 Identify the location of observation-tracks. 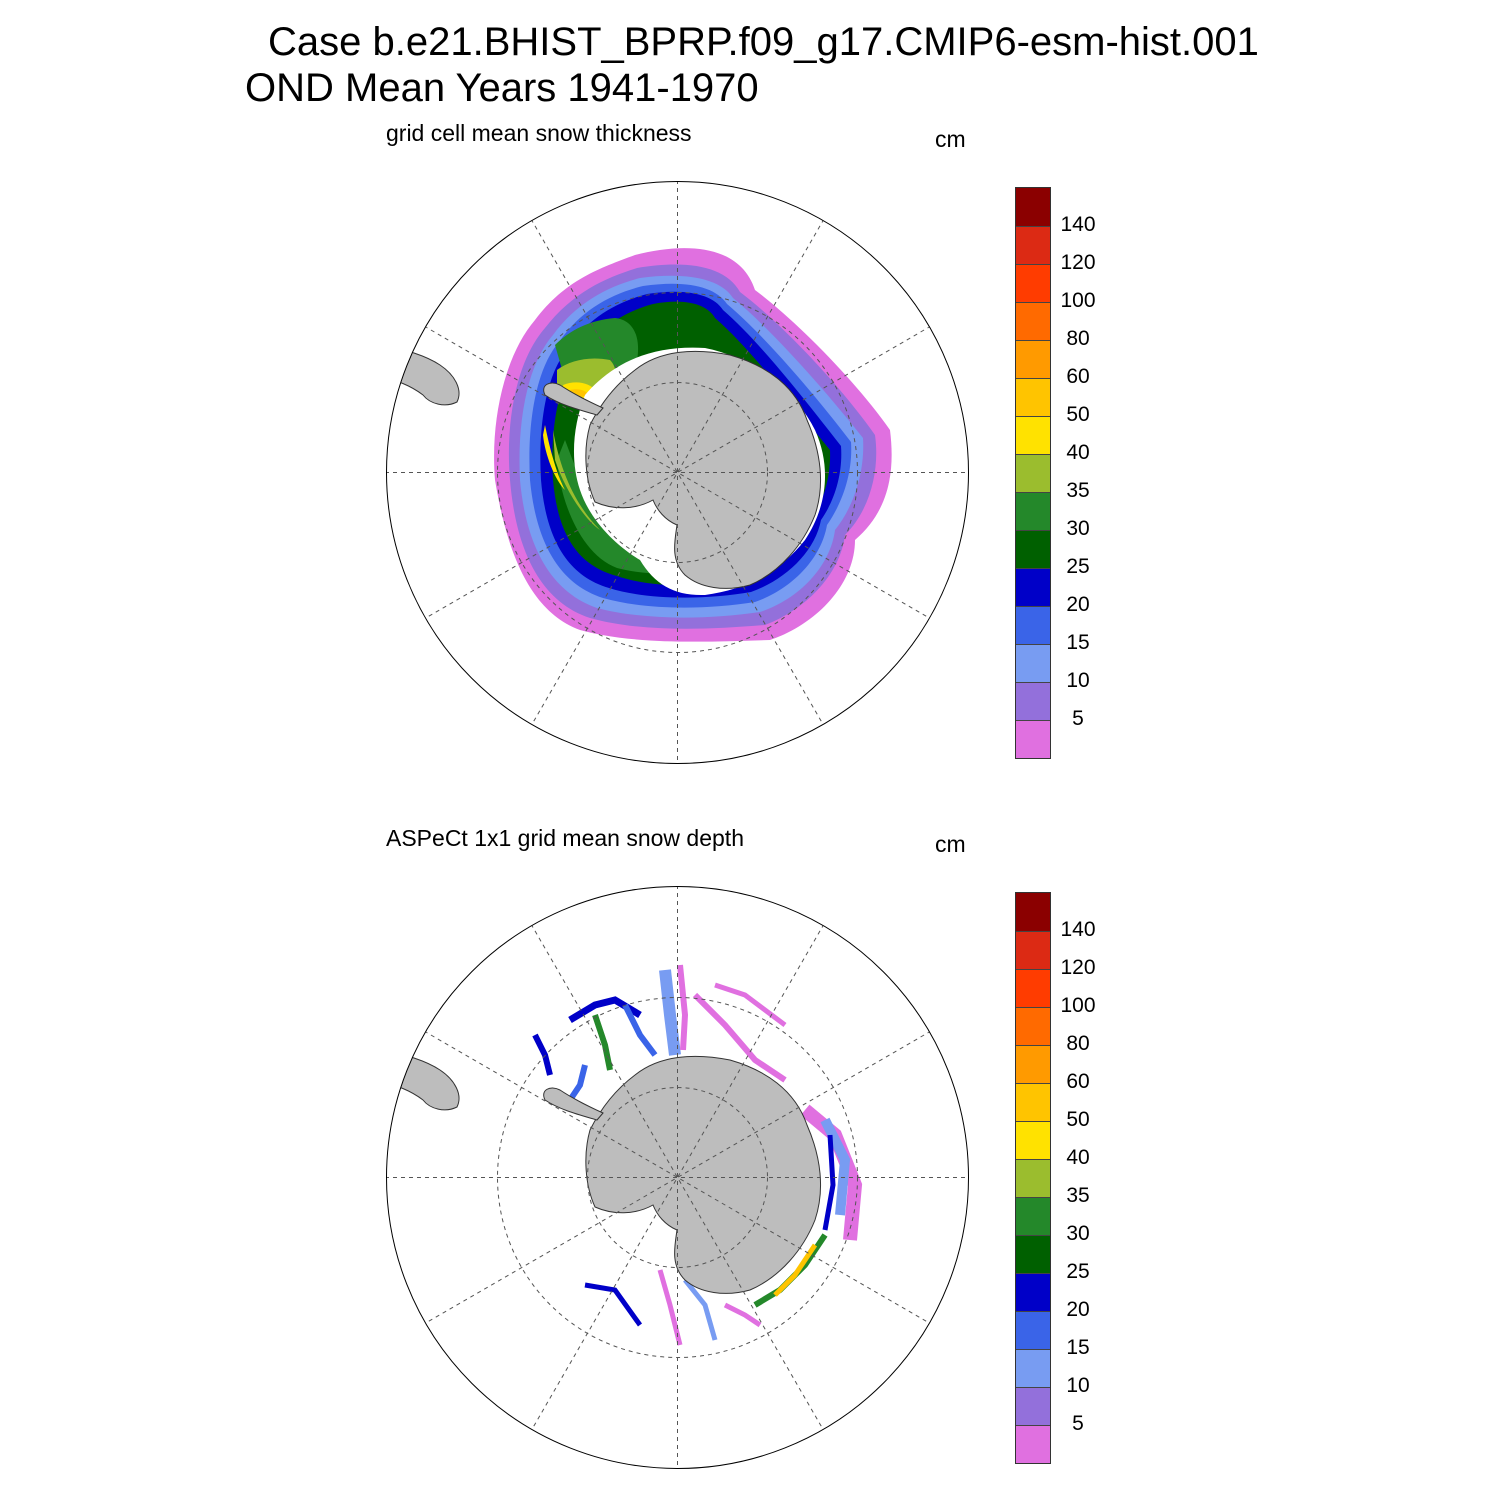
(697, 1155).